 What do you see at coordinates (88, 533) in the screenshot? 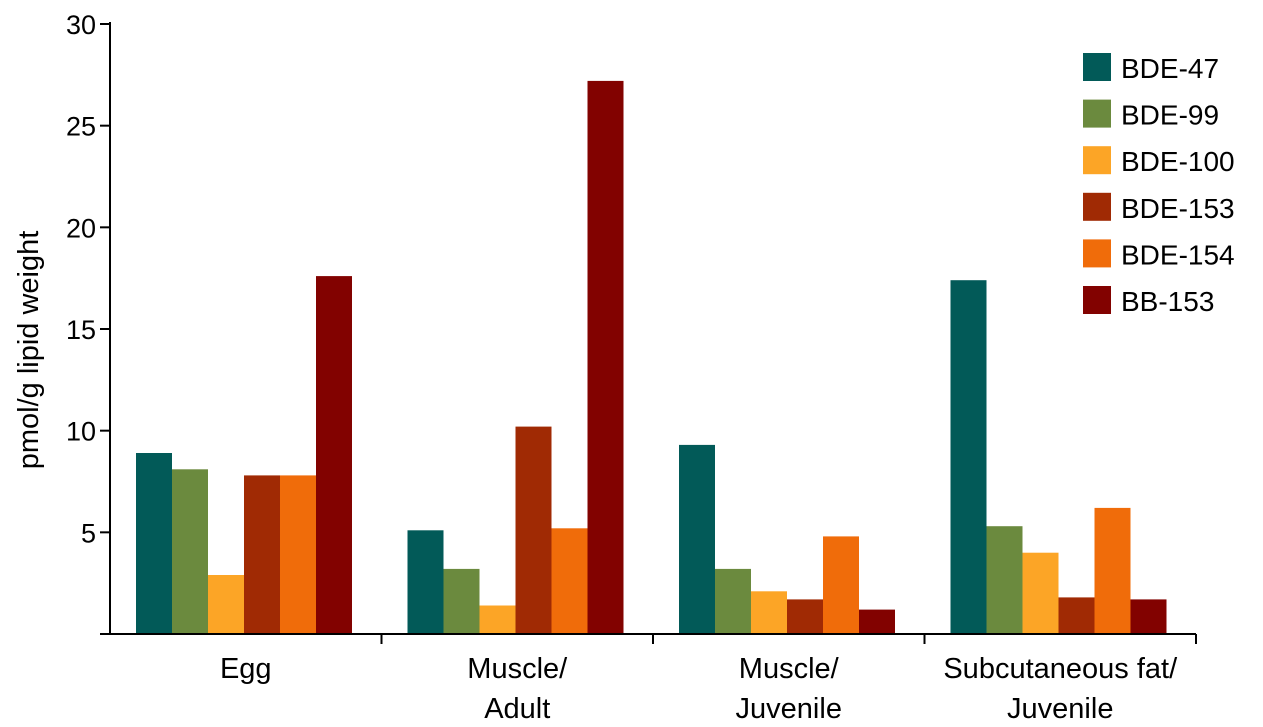
I see `y-tick-label: 5` at bounding box center [88, 533].